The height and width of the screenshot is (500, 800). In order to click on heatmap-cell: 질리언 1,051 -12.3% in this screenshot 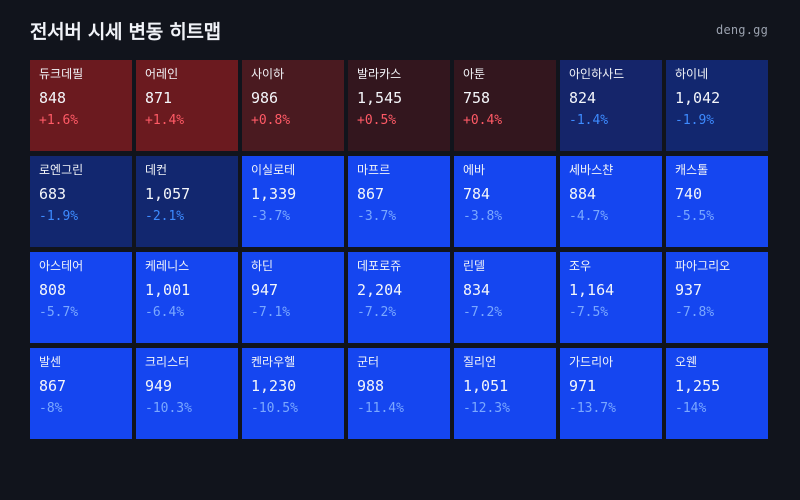, I will do `click(505, 393)`.